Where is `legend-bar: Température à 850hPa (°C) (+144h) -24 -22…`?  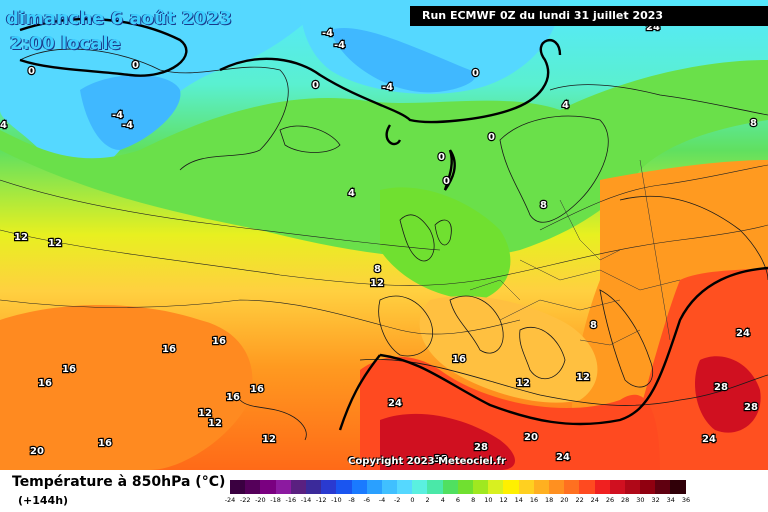
legend-bar: Température à 850hPa (°C) (+144h) -24 -22… is located at coordinates (384, 491).